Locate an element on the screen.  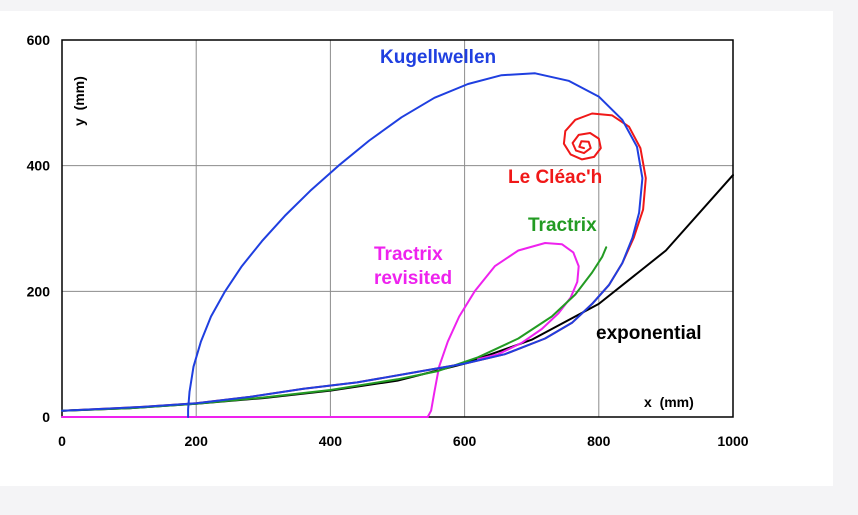
label-tractrix-revisited-line1: Tractrix is located at coordinates (408, 254).